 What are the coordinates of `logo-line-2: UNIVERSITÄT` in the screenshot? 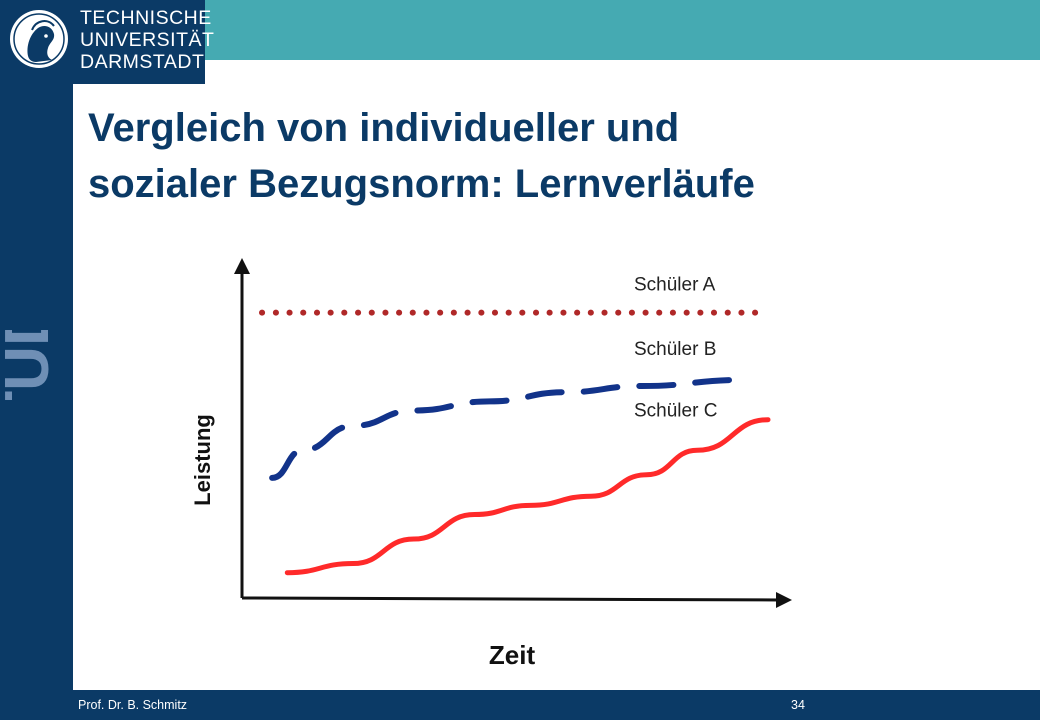 It's located at (147, 40).